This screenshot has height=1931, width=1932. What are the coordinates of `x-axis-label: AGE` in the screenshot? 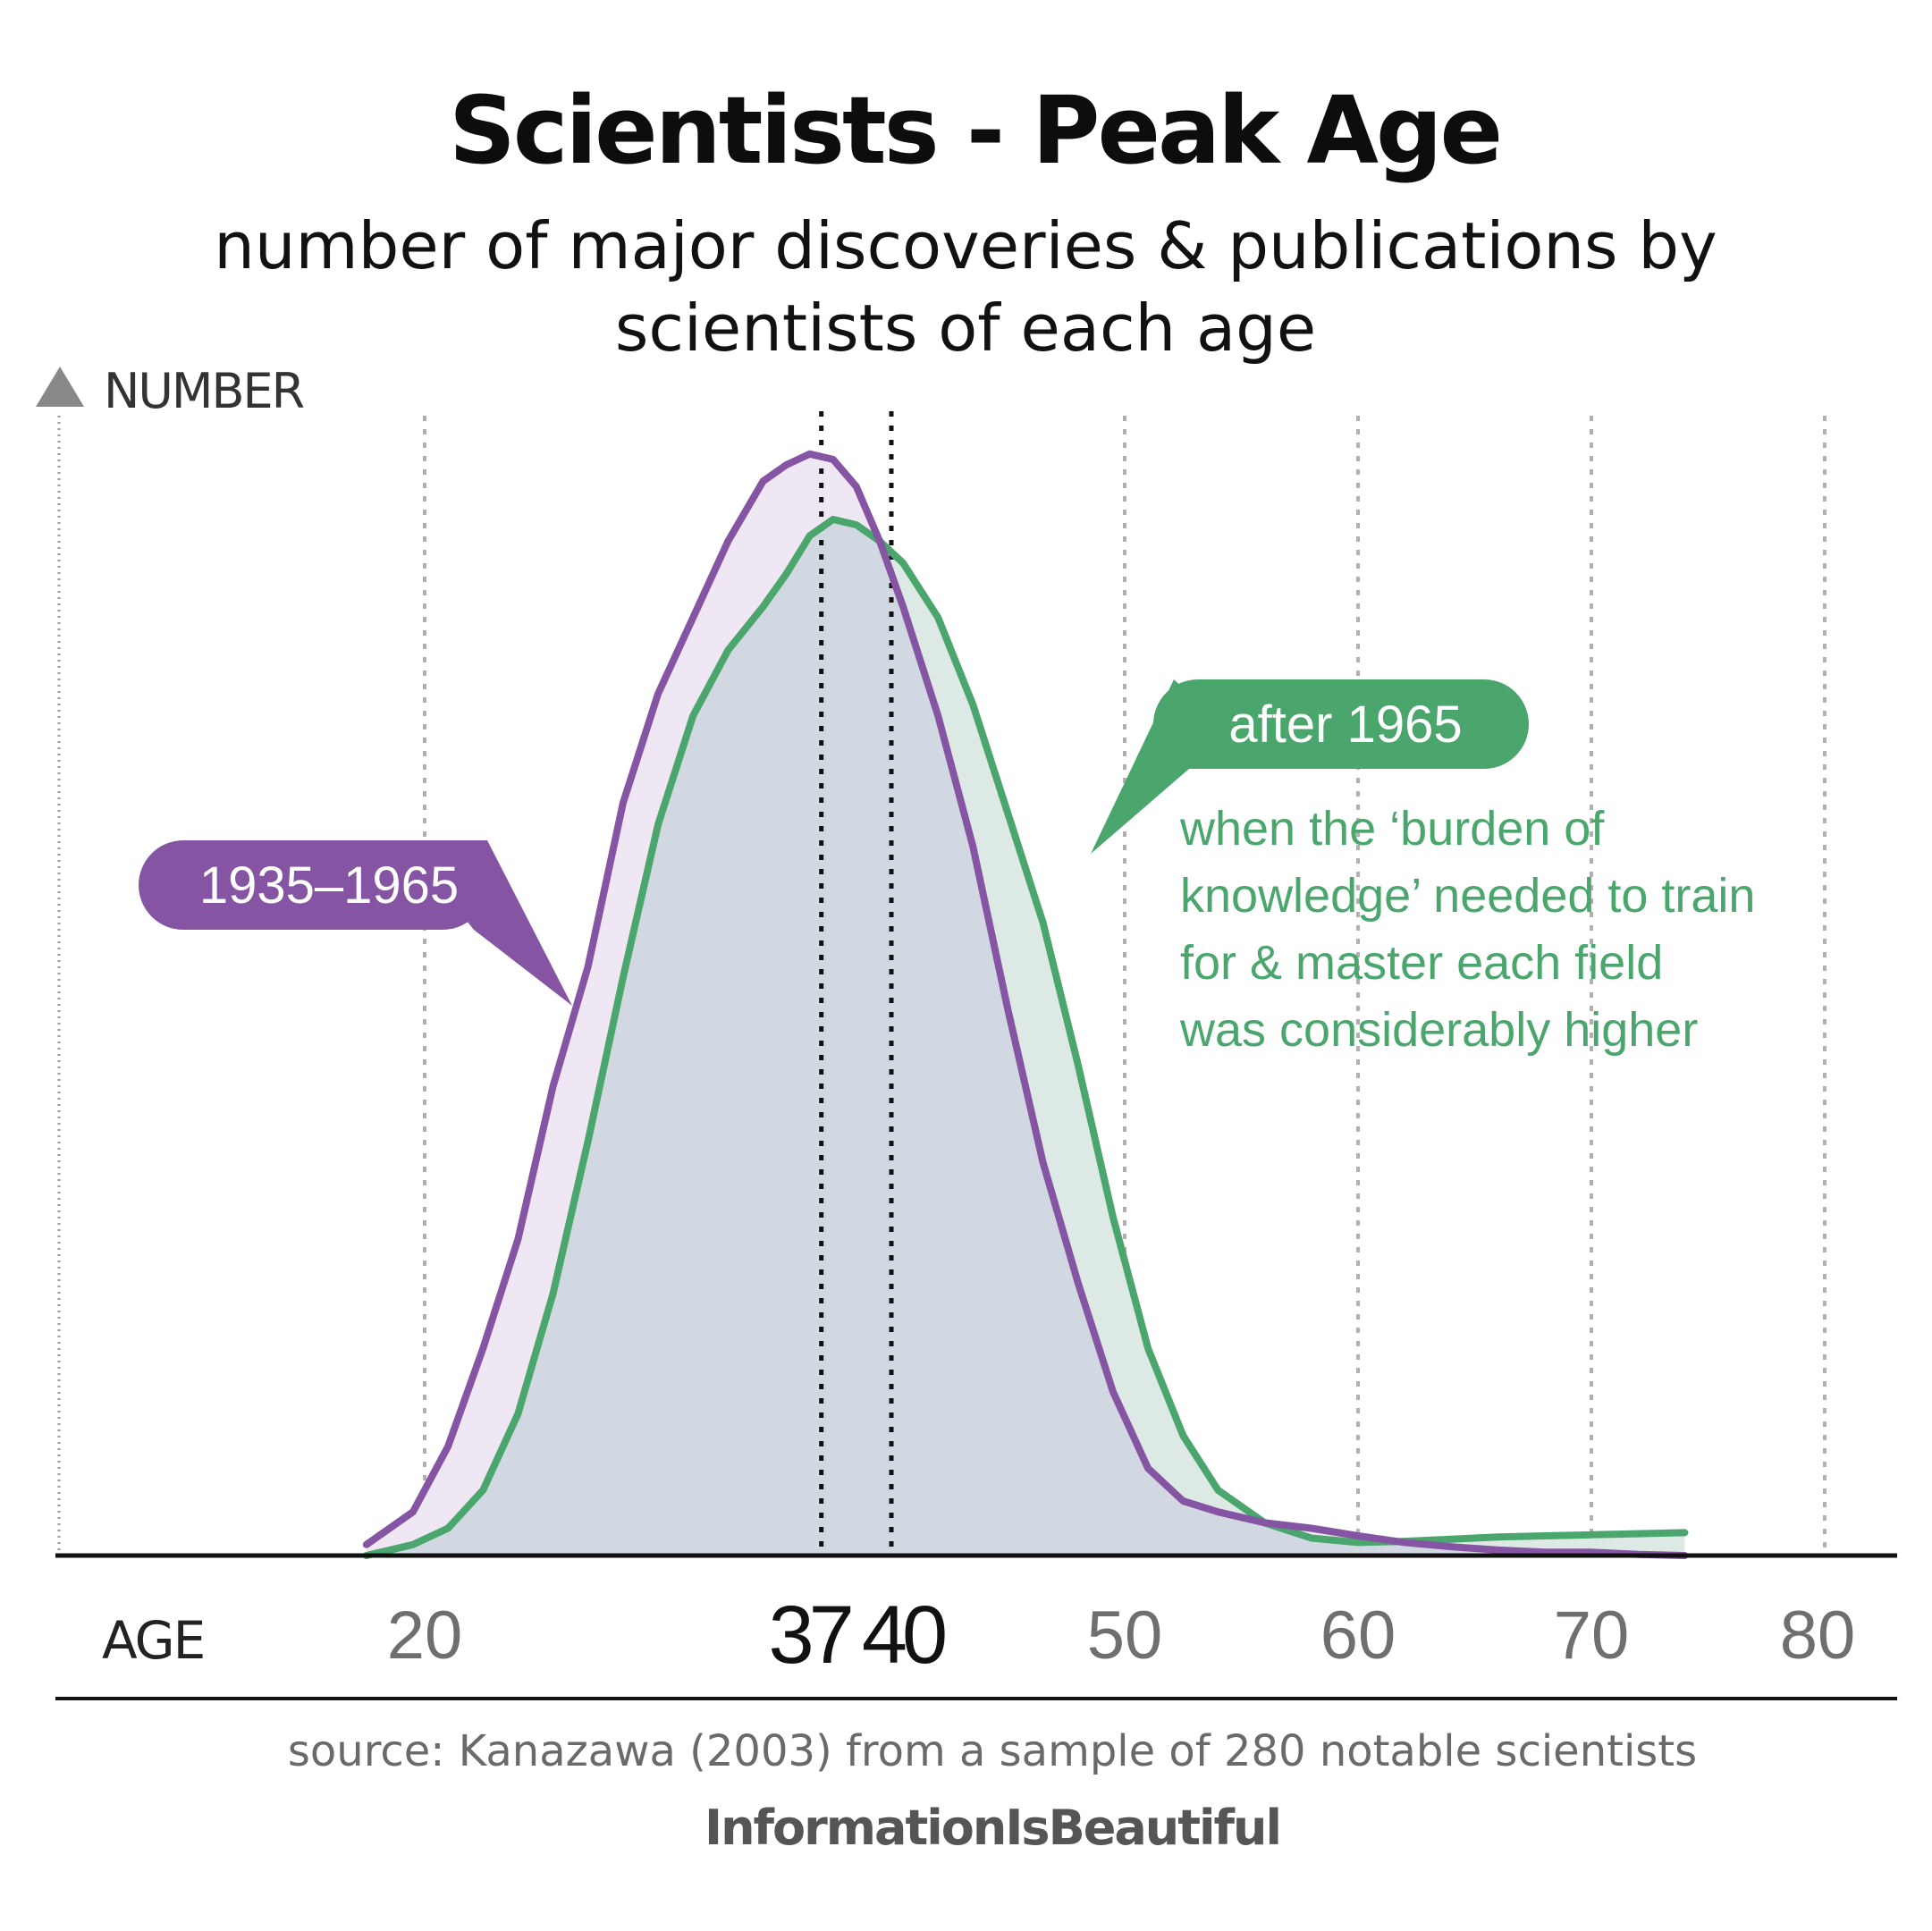 It's located at (153, 1640).